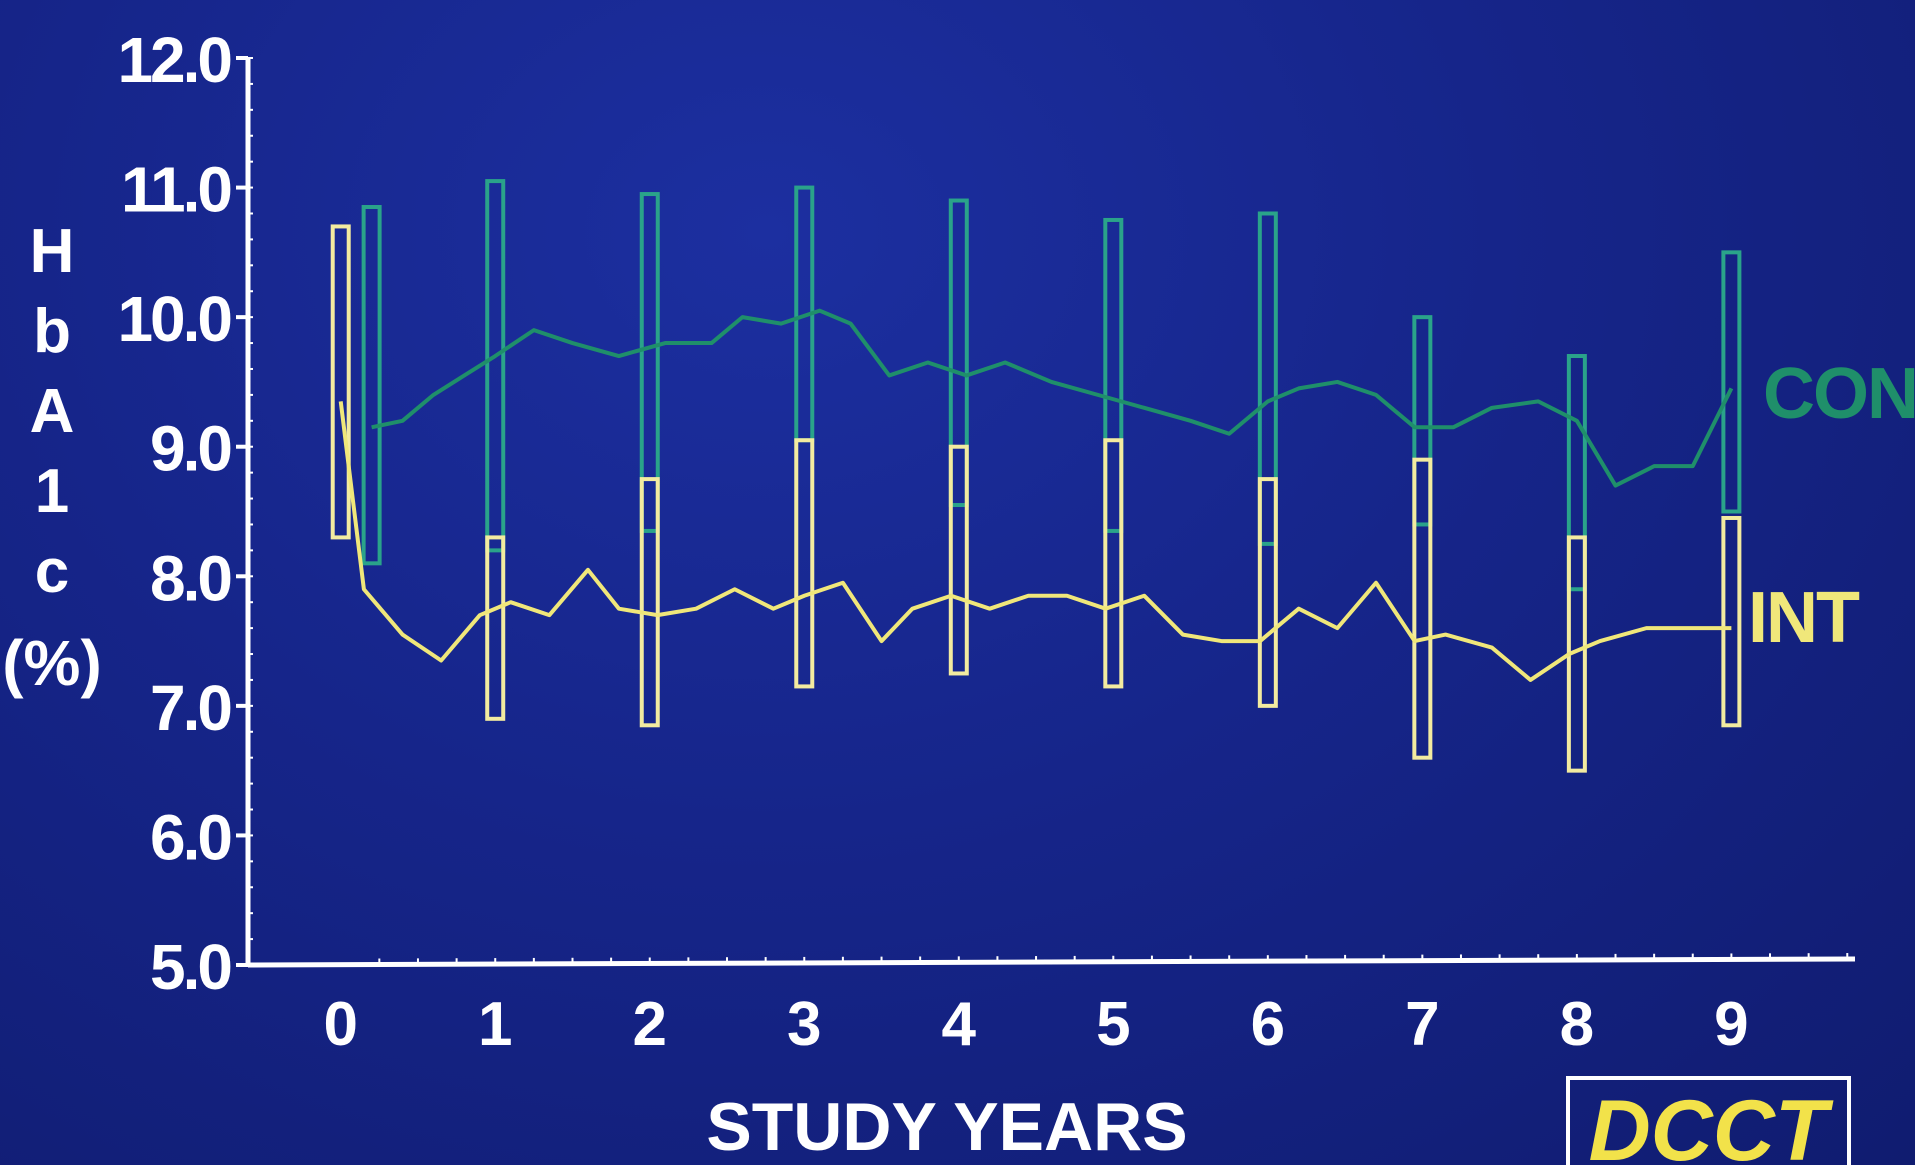  Describe the element at coordinates (1035, 1024) in the screenshot. I see `x-ticks: 0 1 2 3 4 5 6 7 8 9` at that location.